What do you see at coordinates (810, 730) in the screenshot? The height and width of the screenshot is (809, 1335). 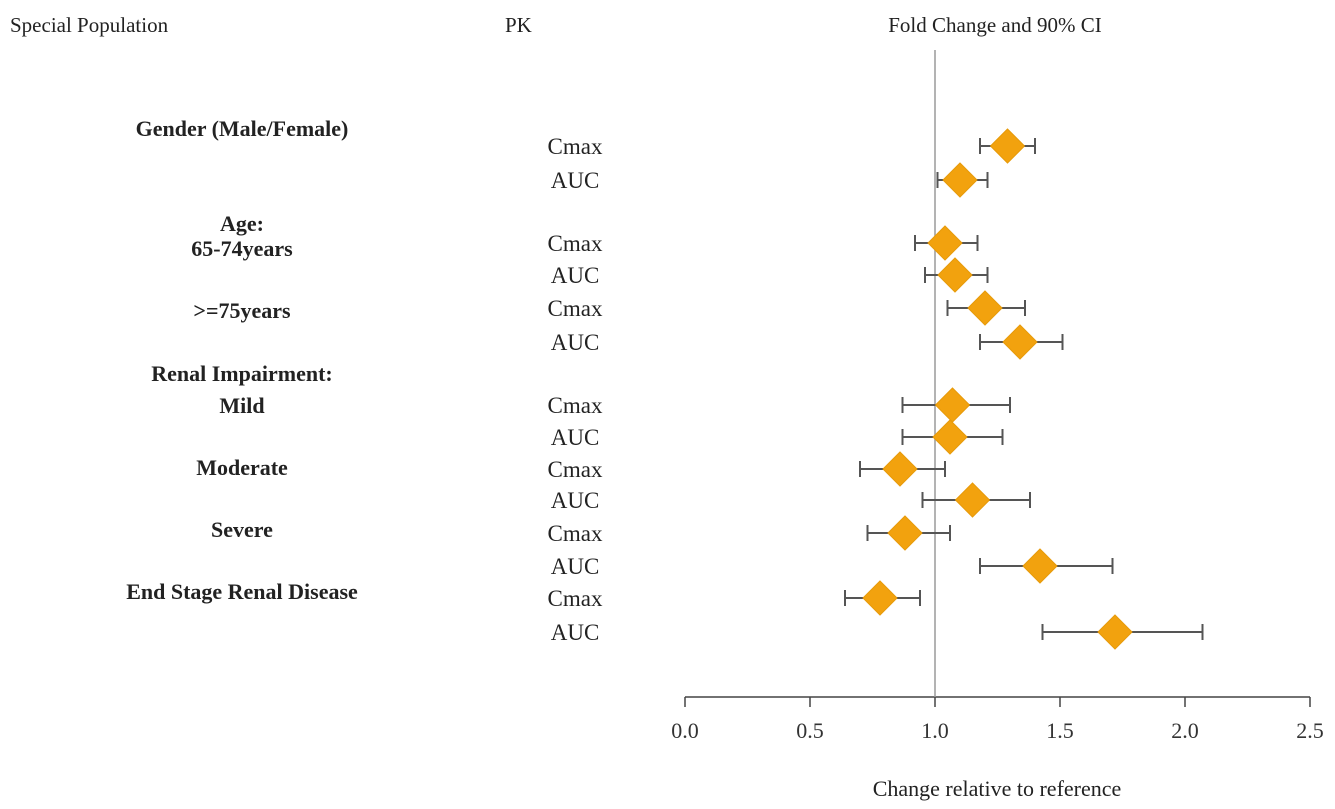 I see `x-tick-label: 0.5` at bounding box center [810, 730].